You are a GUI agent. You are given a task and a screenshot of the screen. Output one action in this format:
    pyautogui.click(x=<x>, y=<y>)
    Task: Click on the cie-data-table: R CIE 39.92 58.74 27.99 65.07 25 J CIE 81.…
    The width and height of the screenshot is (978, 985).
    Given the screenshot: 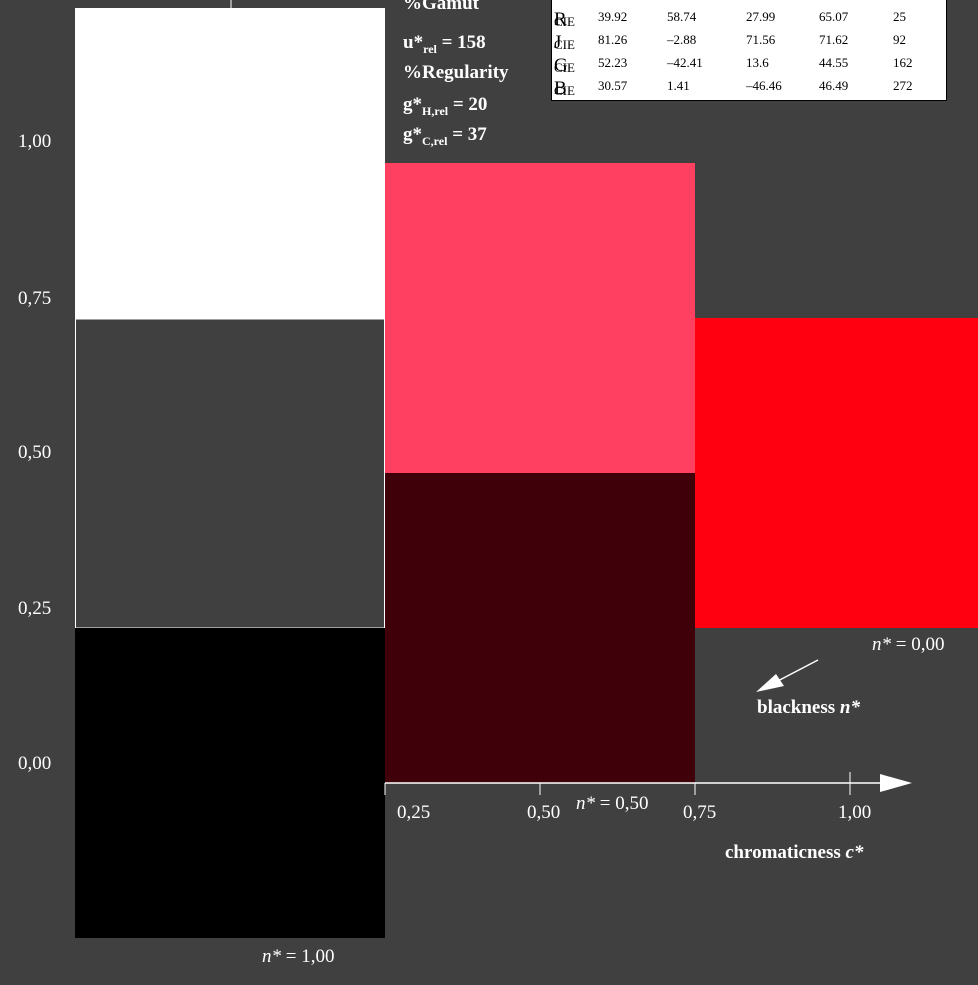 What is the action you would take?
    pyautogui.click(x=749, y=50)
    